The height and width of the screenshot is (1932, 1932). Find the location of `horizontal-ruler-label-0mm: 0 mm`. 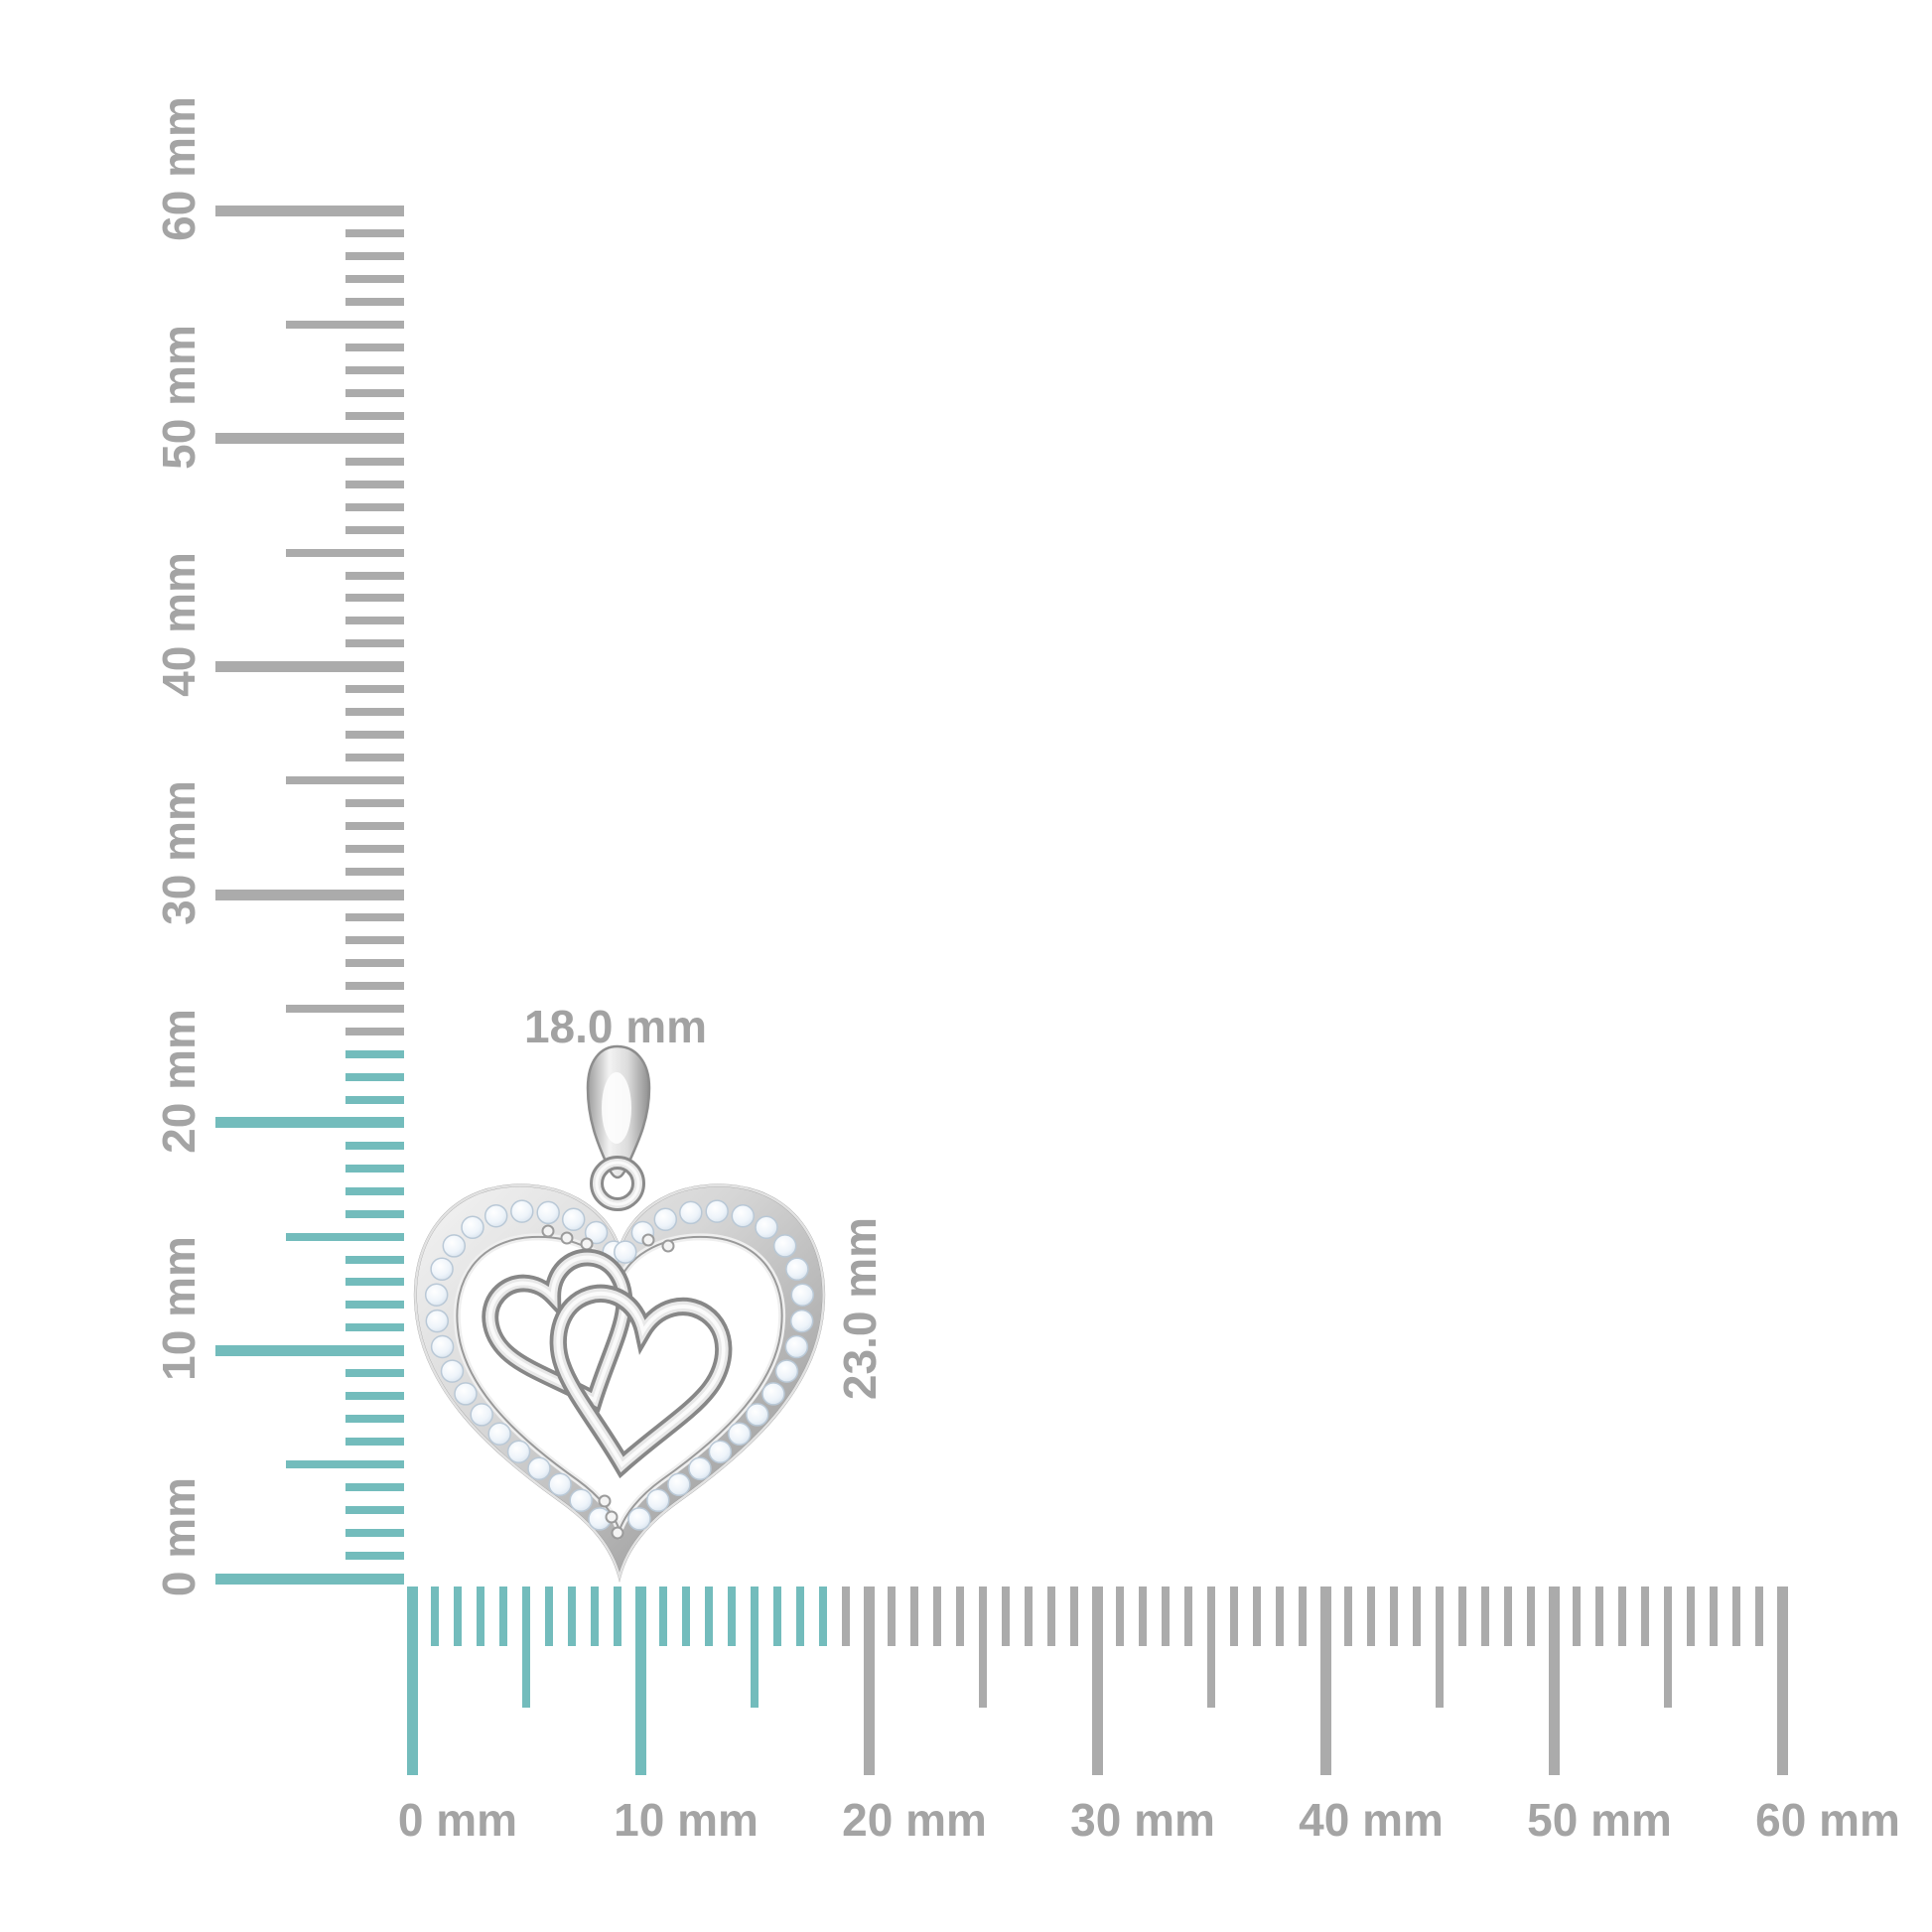

horizontal-ruler-label-0mm: 0 mm is located at coordinates (458, 1820).